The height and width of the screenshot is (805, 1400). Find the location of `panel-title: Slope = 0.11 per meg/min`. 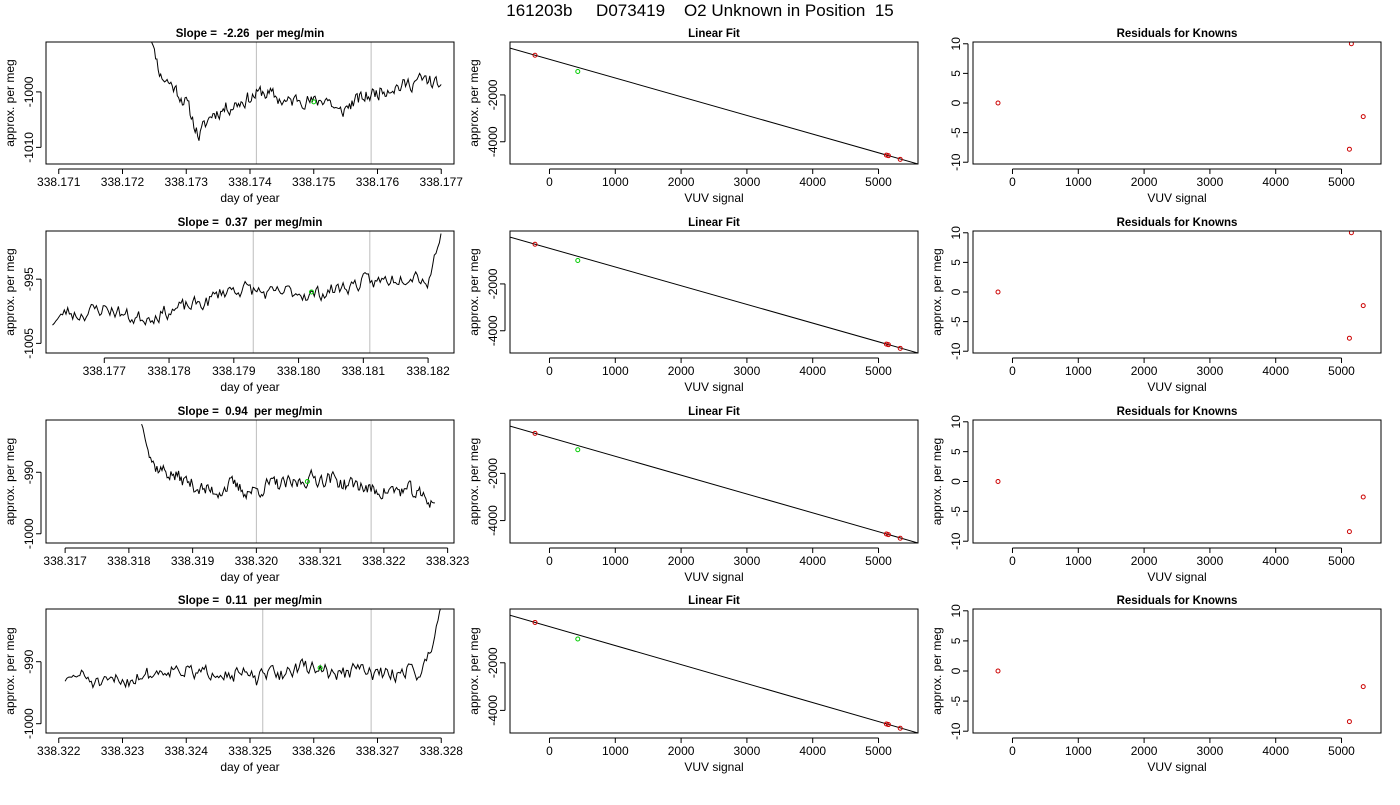

panel-title: Slope = 0.11 per meg/min is located at coordinates (250, 601).